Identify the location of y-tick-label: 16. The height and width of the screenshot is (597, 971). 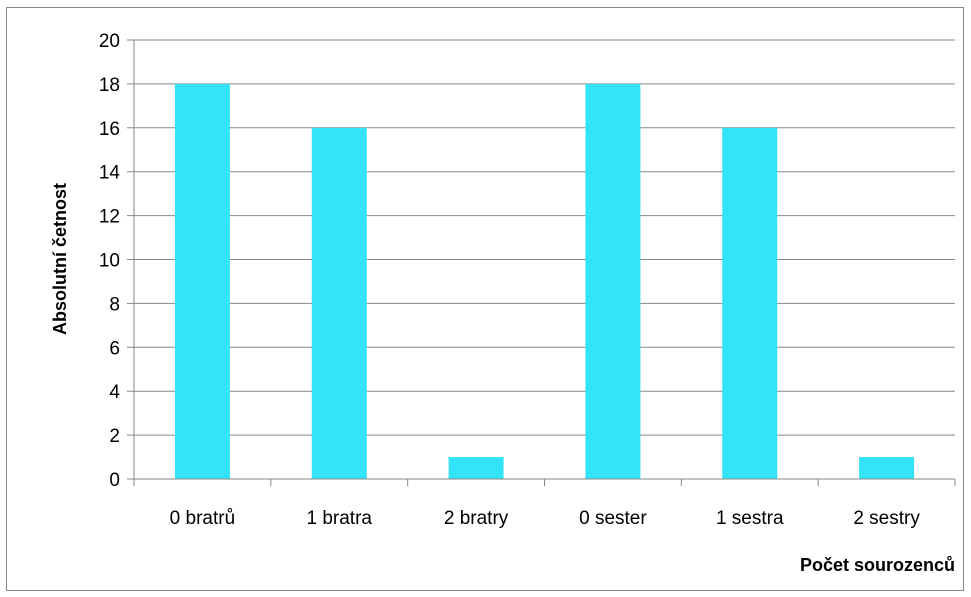
(109, 129).